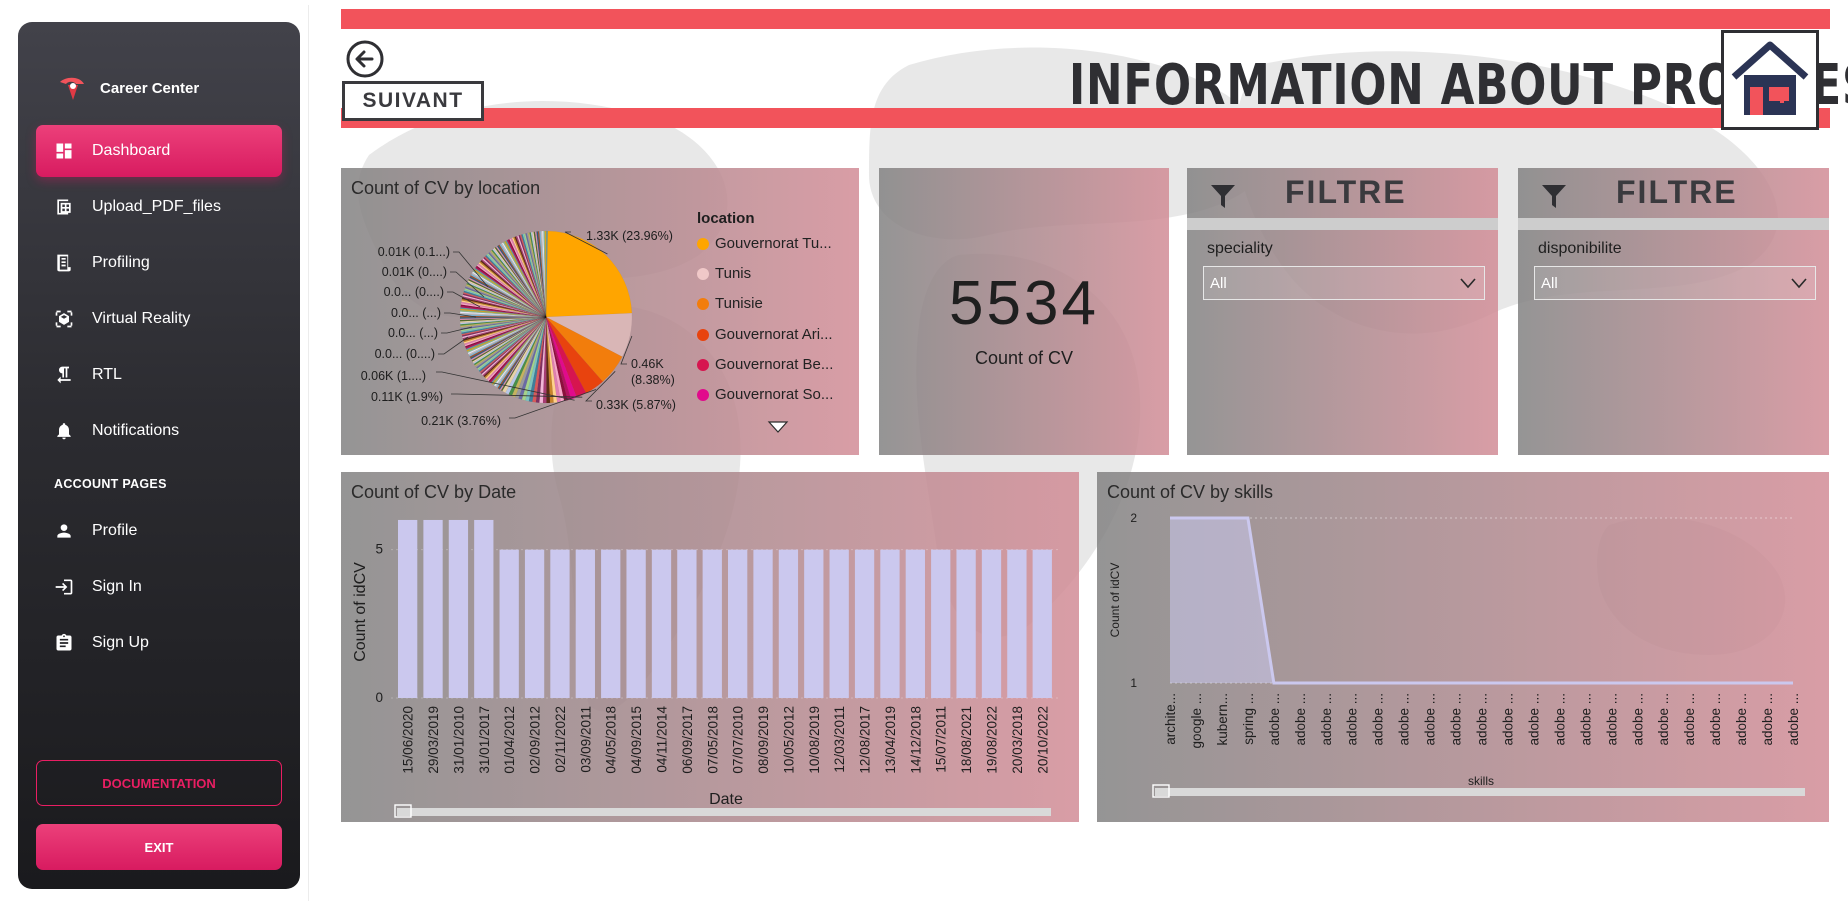 The image size is (1848, 901). Describe the element at coordinates (365, 59) in the screenshot. I see `back-arrow-icon` at that location.